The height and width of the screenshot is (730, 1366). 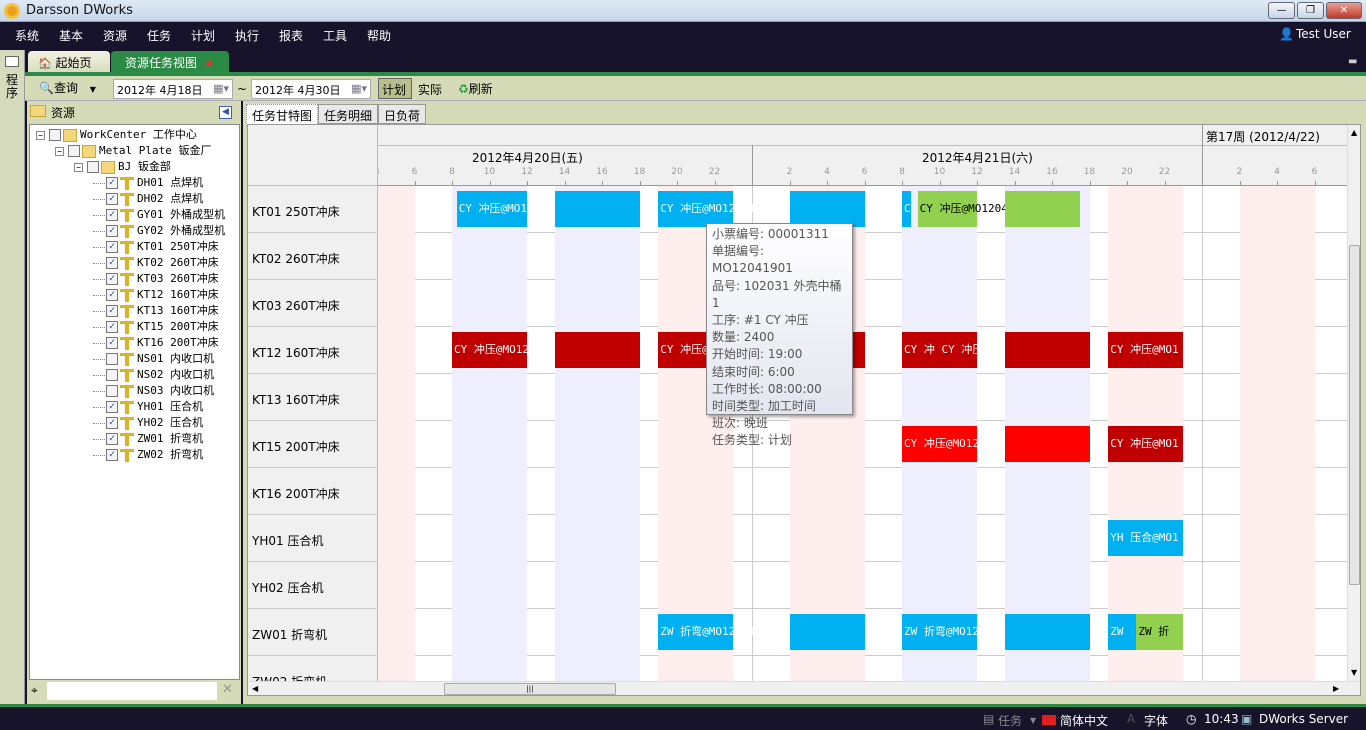 I want to click on horizontal-scrollbar: ◀ ||| ▶, so click(x=804, y=688).